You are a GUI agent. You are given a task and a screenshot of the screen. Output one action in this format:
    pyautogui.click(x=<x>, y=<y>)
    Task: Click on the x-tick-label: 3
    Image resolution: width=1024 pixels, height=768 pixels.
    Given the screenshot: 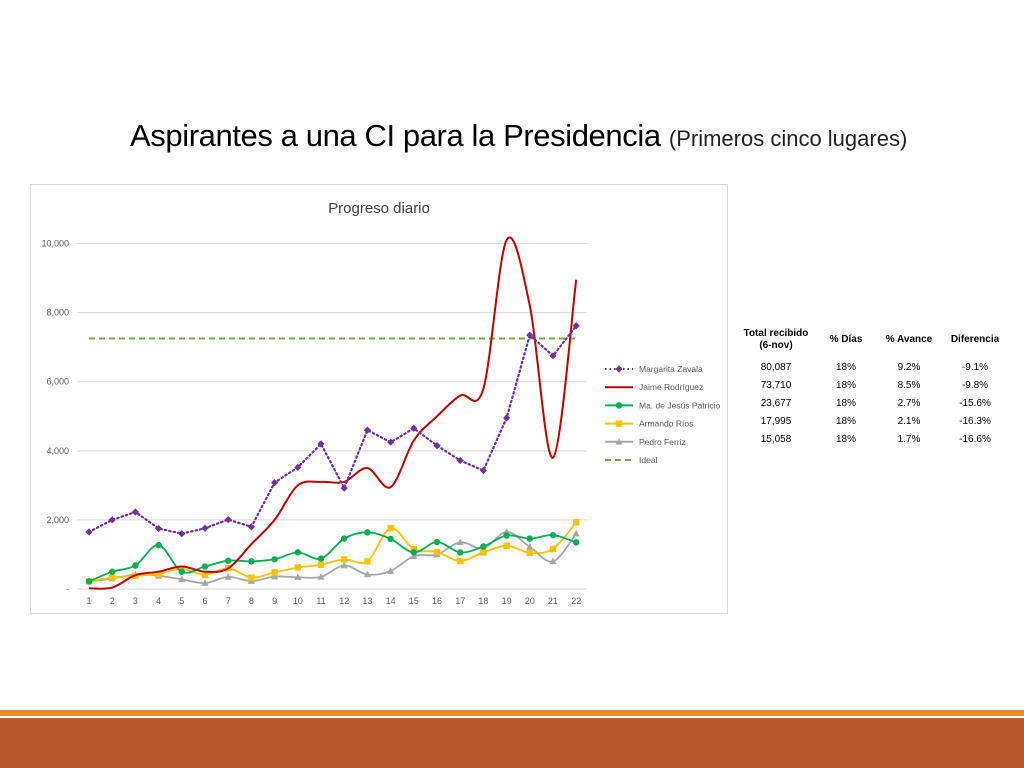 What is the action you would take?
    pyautogui.click(x=135, y=601)
    